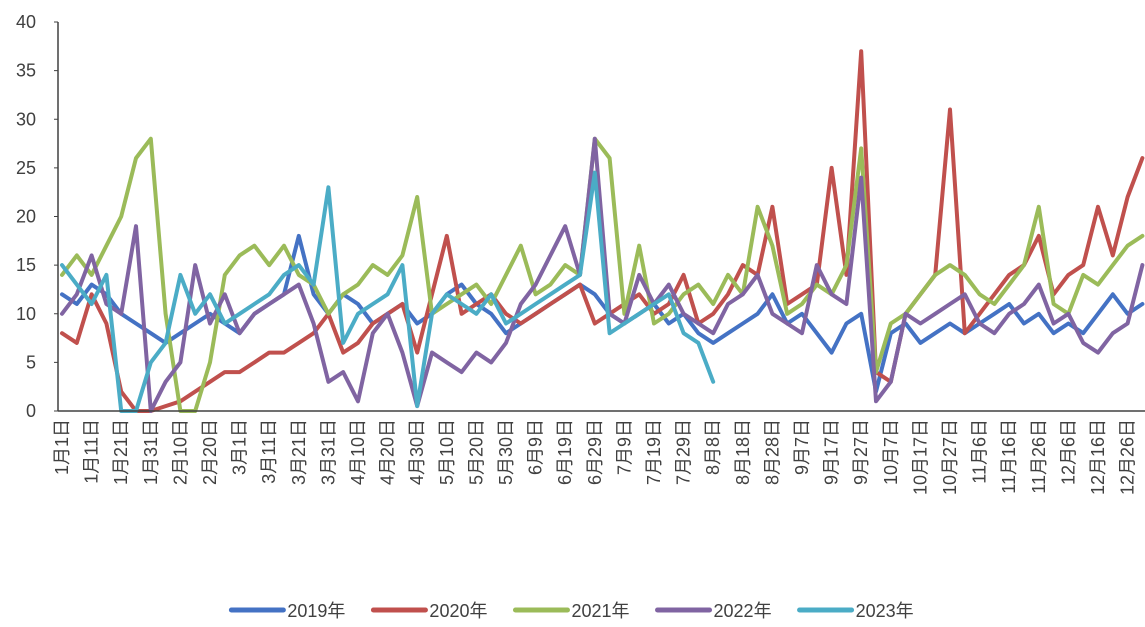 Image resolution: width=1145 pixels, height=627 pixels. Describe the element at coordinates (417, 452) in the screenshot. I see `x-tick-label: 4月30日` at that location.